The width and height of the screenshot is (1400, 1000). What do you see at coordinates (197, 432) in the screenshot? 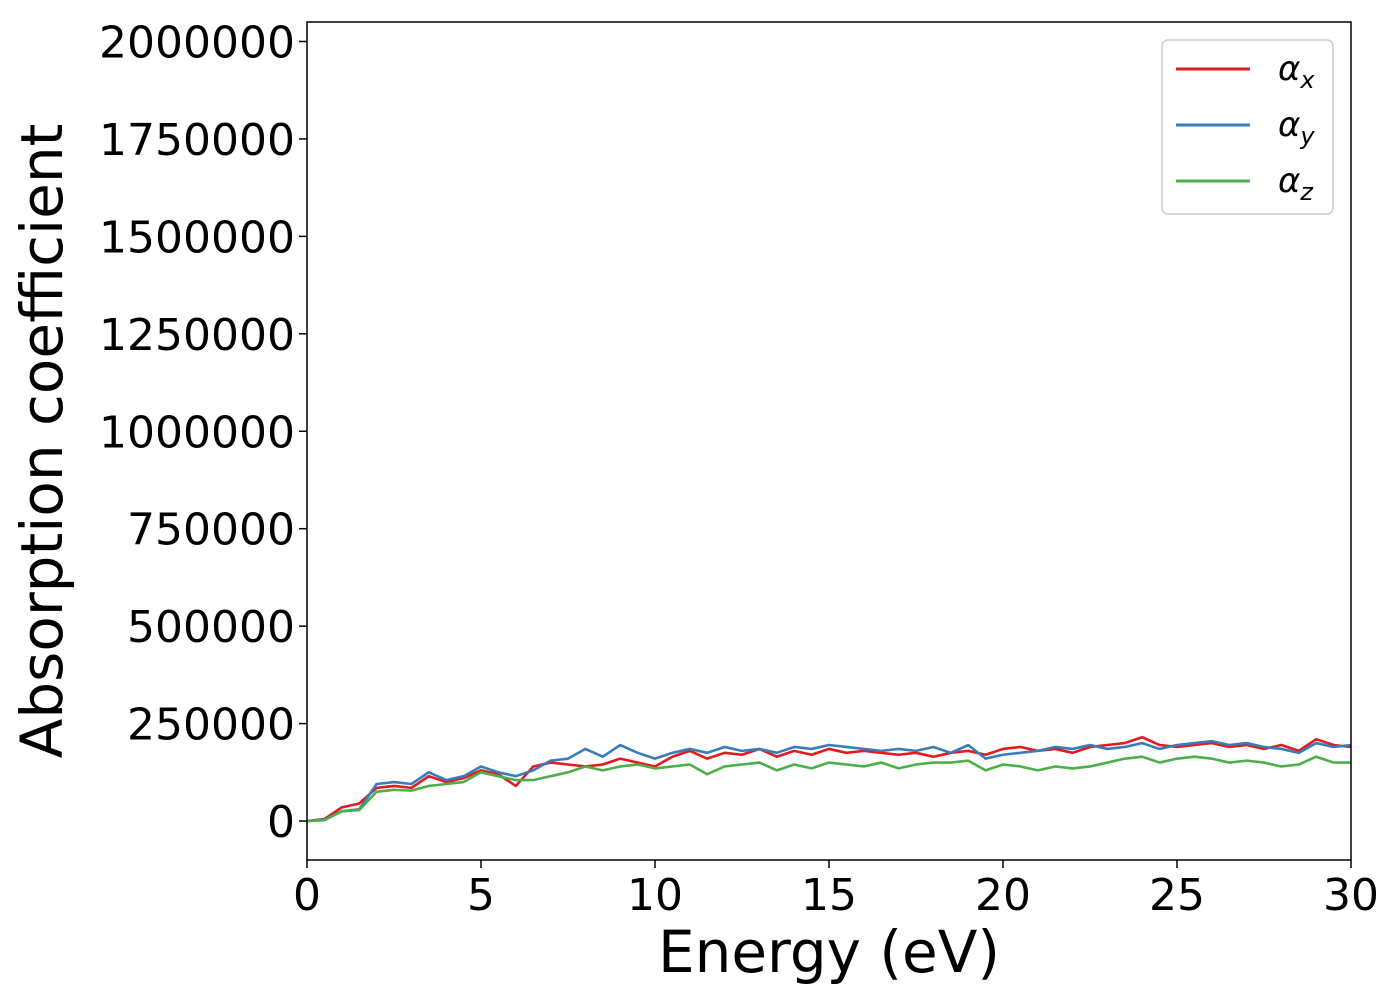
I see `y-tick-label: 1000000` at bounding box center [197, 432].